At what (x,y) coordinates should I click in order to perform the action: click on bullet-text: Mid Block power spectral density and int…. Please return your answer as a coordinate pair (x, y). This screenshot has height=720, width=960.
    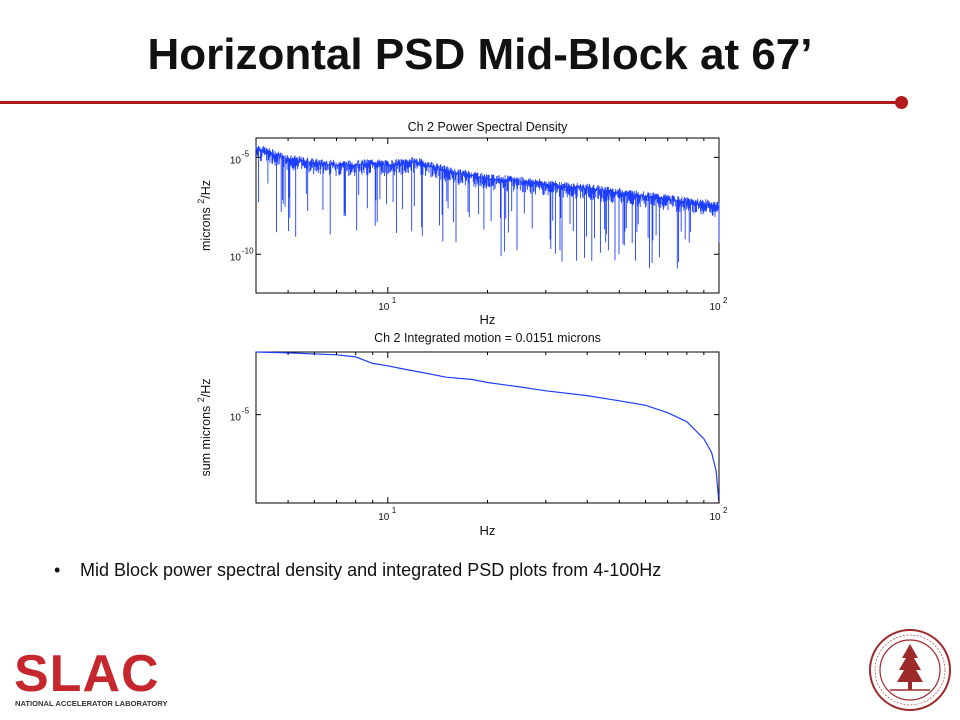
    Looking at the image, I should click on (371, 570).